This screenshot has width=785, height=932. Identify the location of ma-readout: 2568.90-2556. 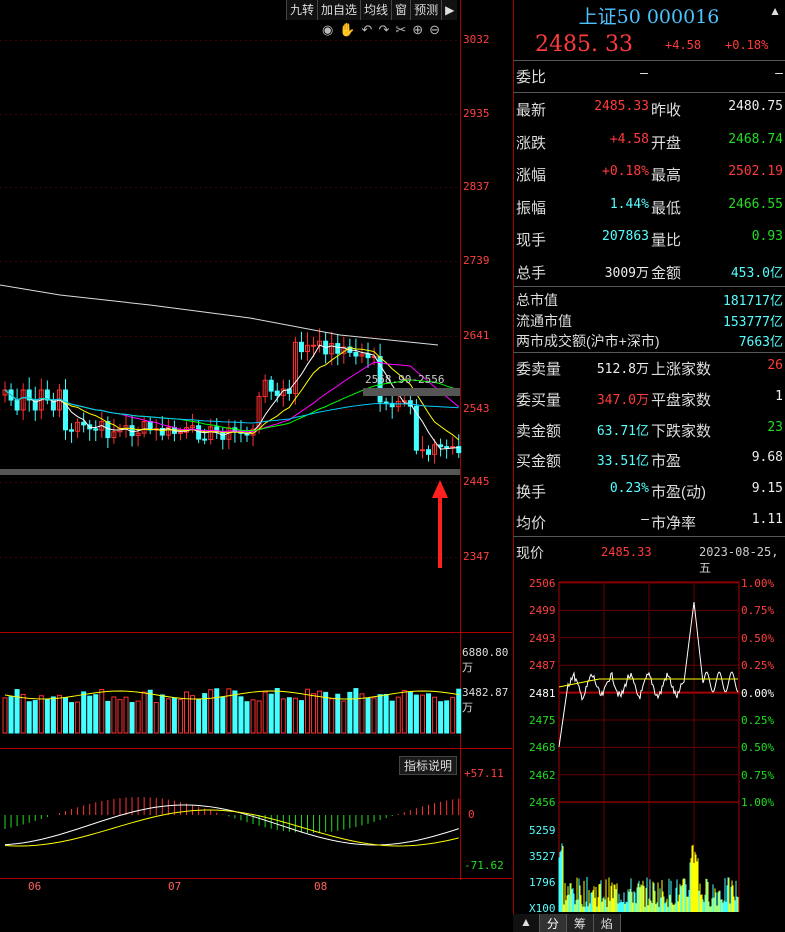
(405, 379).